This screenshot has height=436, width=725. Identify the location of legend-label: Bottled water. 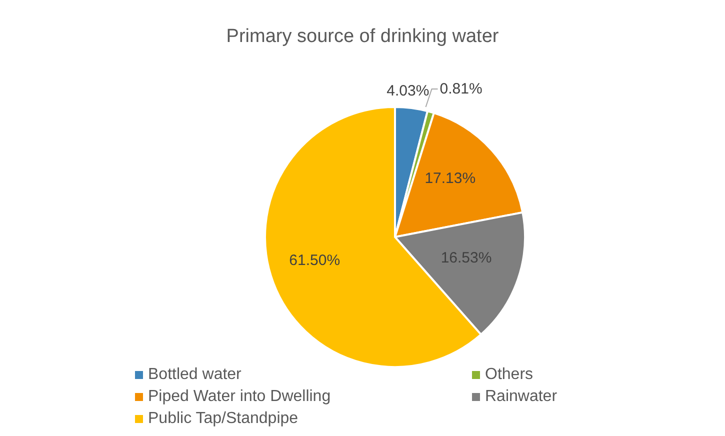
(195, 375).